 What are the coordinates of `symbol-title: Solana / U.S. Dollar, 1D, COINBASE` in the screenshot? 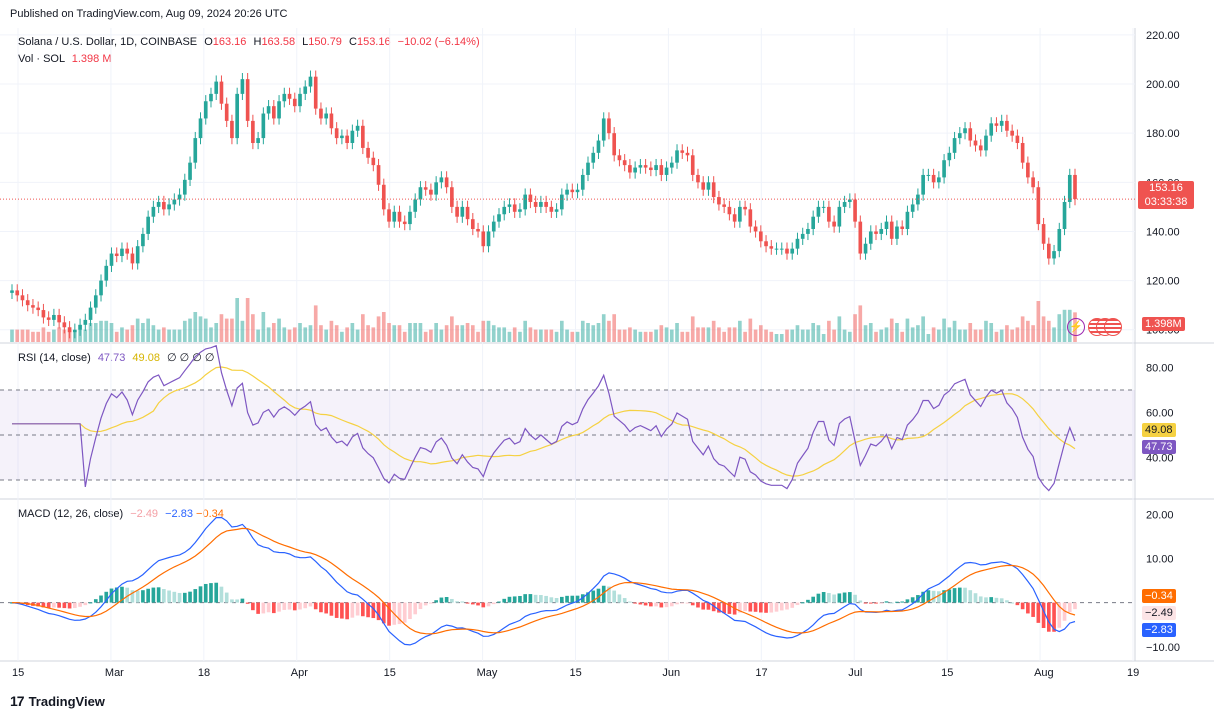 It's located at (108, 42).